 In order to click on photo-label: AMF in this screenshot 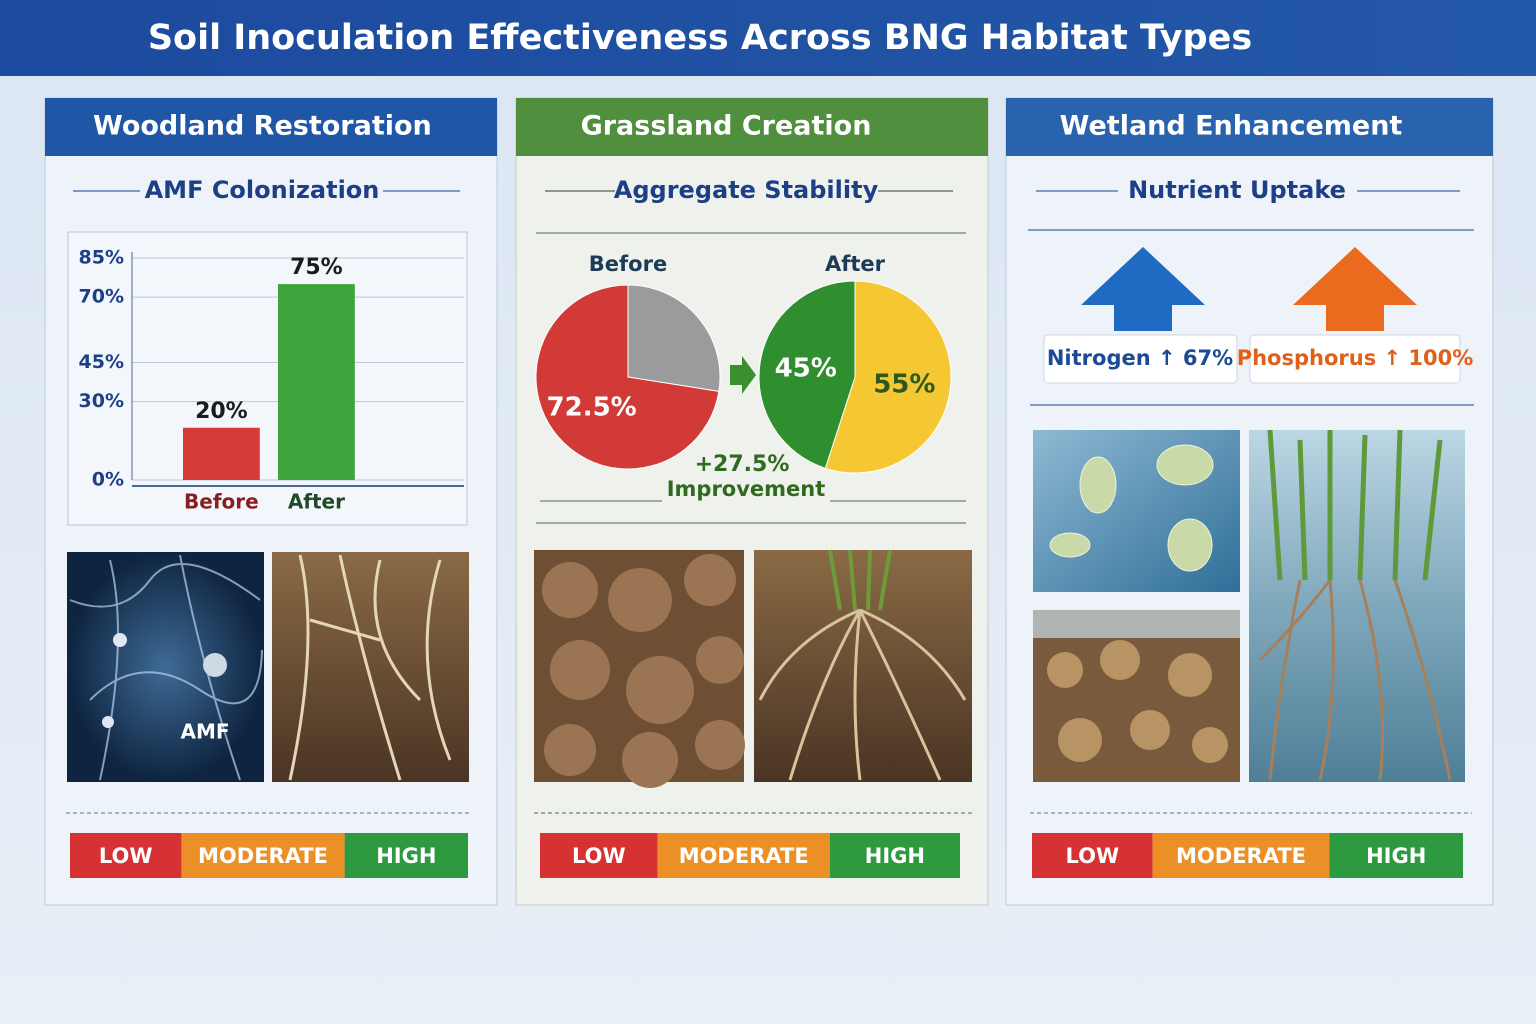, I will do `click(204, 732)`.